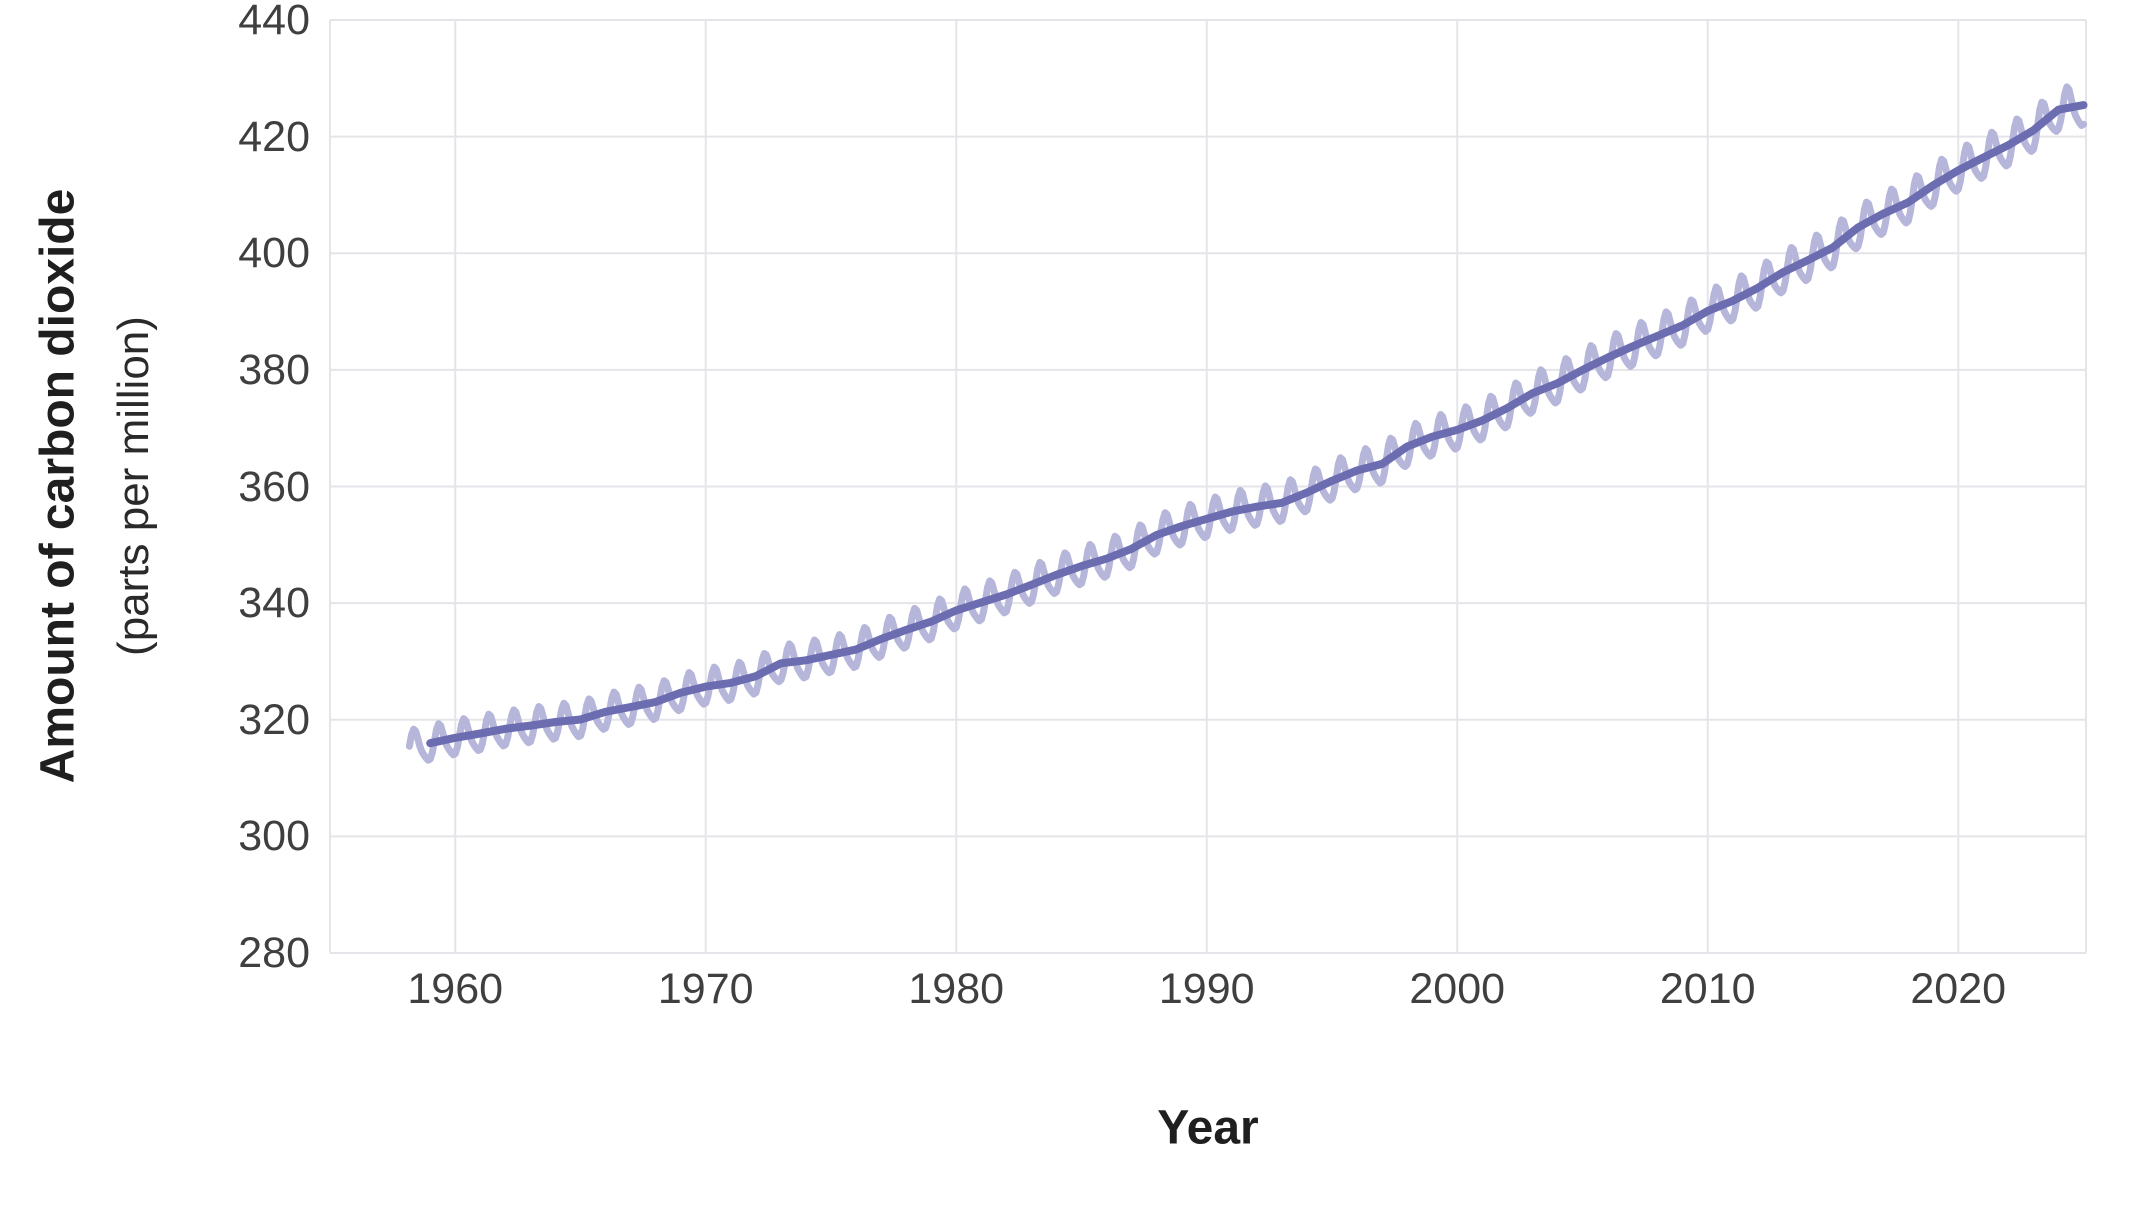 The width and height of the screenshot is (2146, 1207). What do you see at coordinates (705, 989) in the screenshot?
I see `x-tick-label-1970: 1970` at bounding box center [705, 989].